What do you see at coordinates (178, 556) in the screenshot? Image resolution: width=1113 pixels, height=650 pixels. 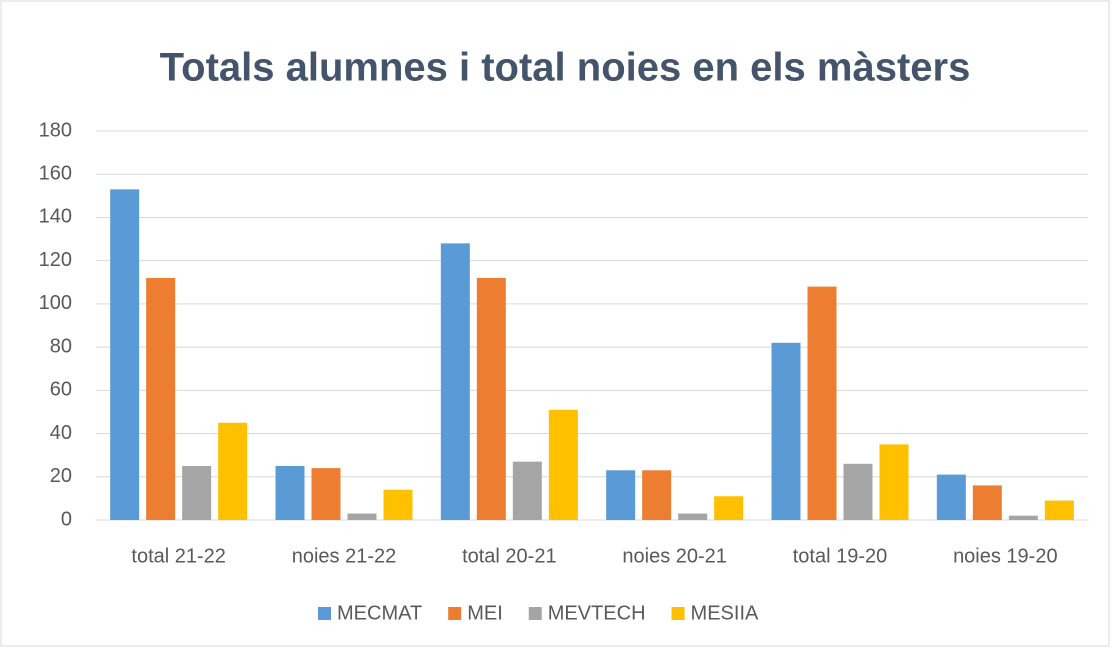 I see `x-tick-label: total 21-22` at bounding box center [178, 556].